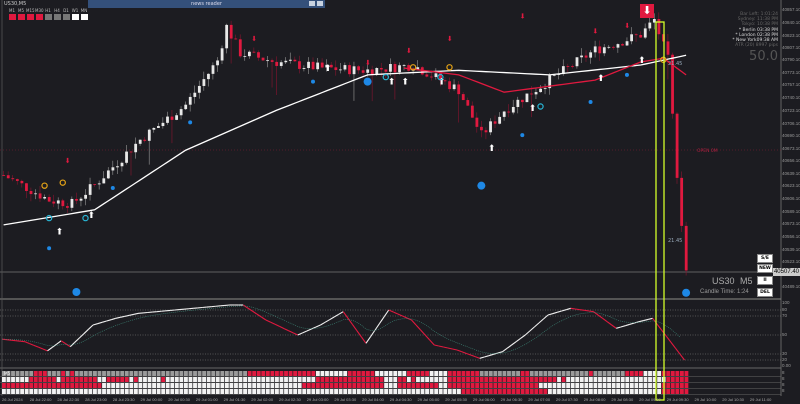  Describe the element at coordinates (312, 3) in the screenshot. I see `minimize-icon` at that location.